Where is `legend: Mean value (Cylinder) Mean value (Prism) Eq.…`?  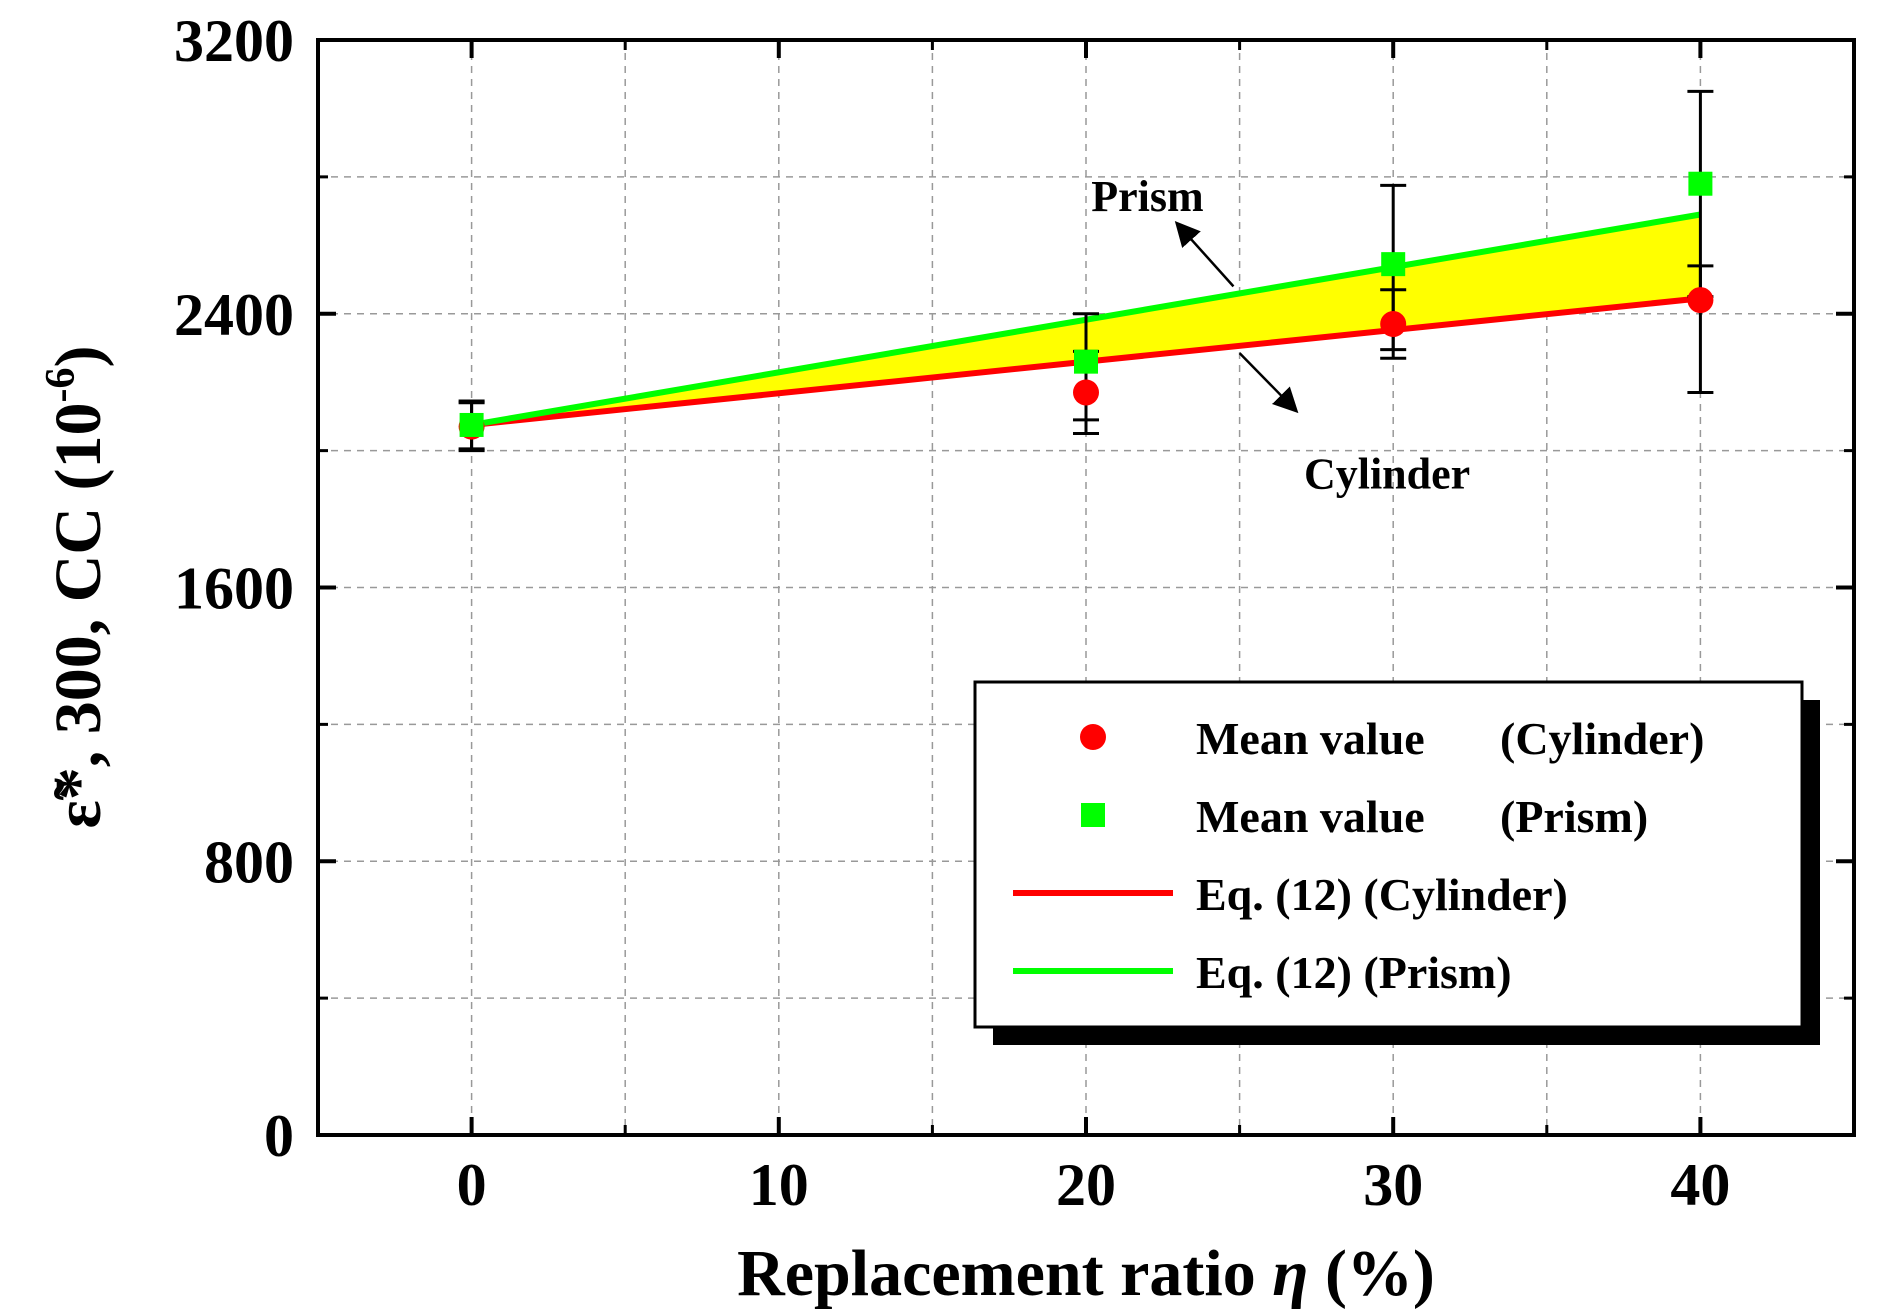 legend: Mean value (Cylinder) Mean value (Prism) Eq.… is located at coordinates (1396, 862).